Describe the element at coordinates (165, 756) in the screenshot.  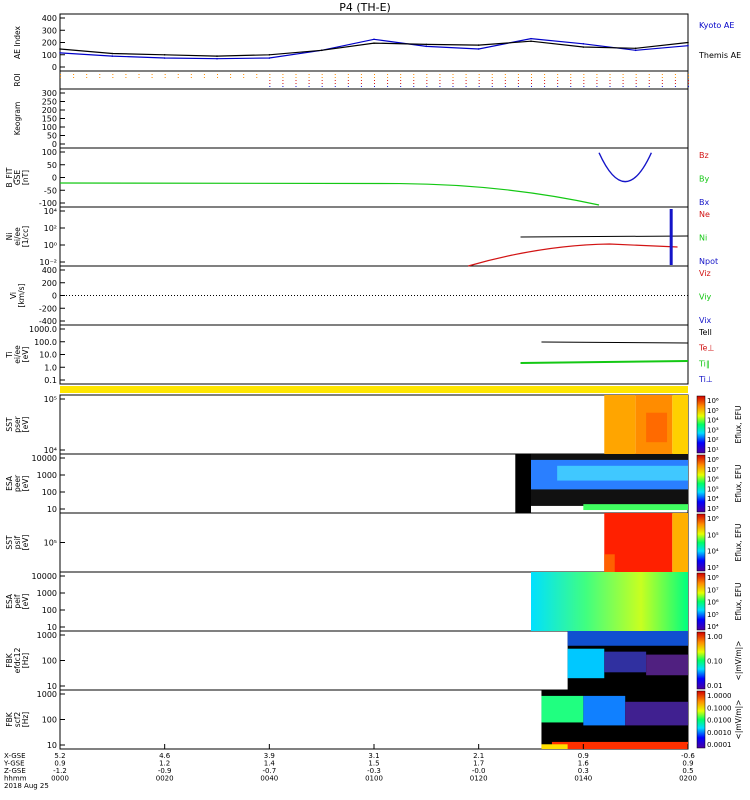
I see `x-tick-value: 4.6` at that location.